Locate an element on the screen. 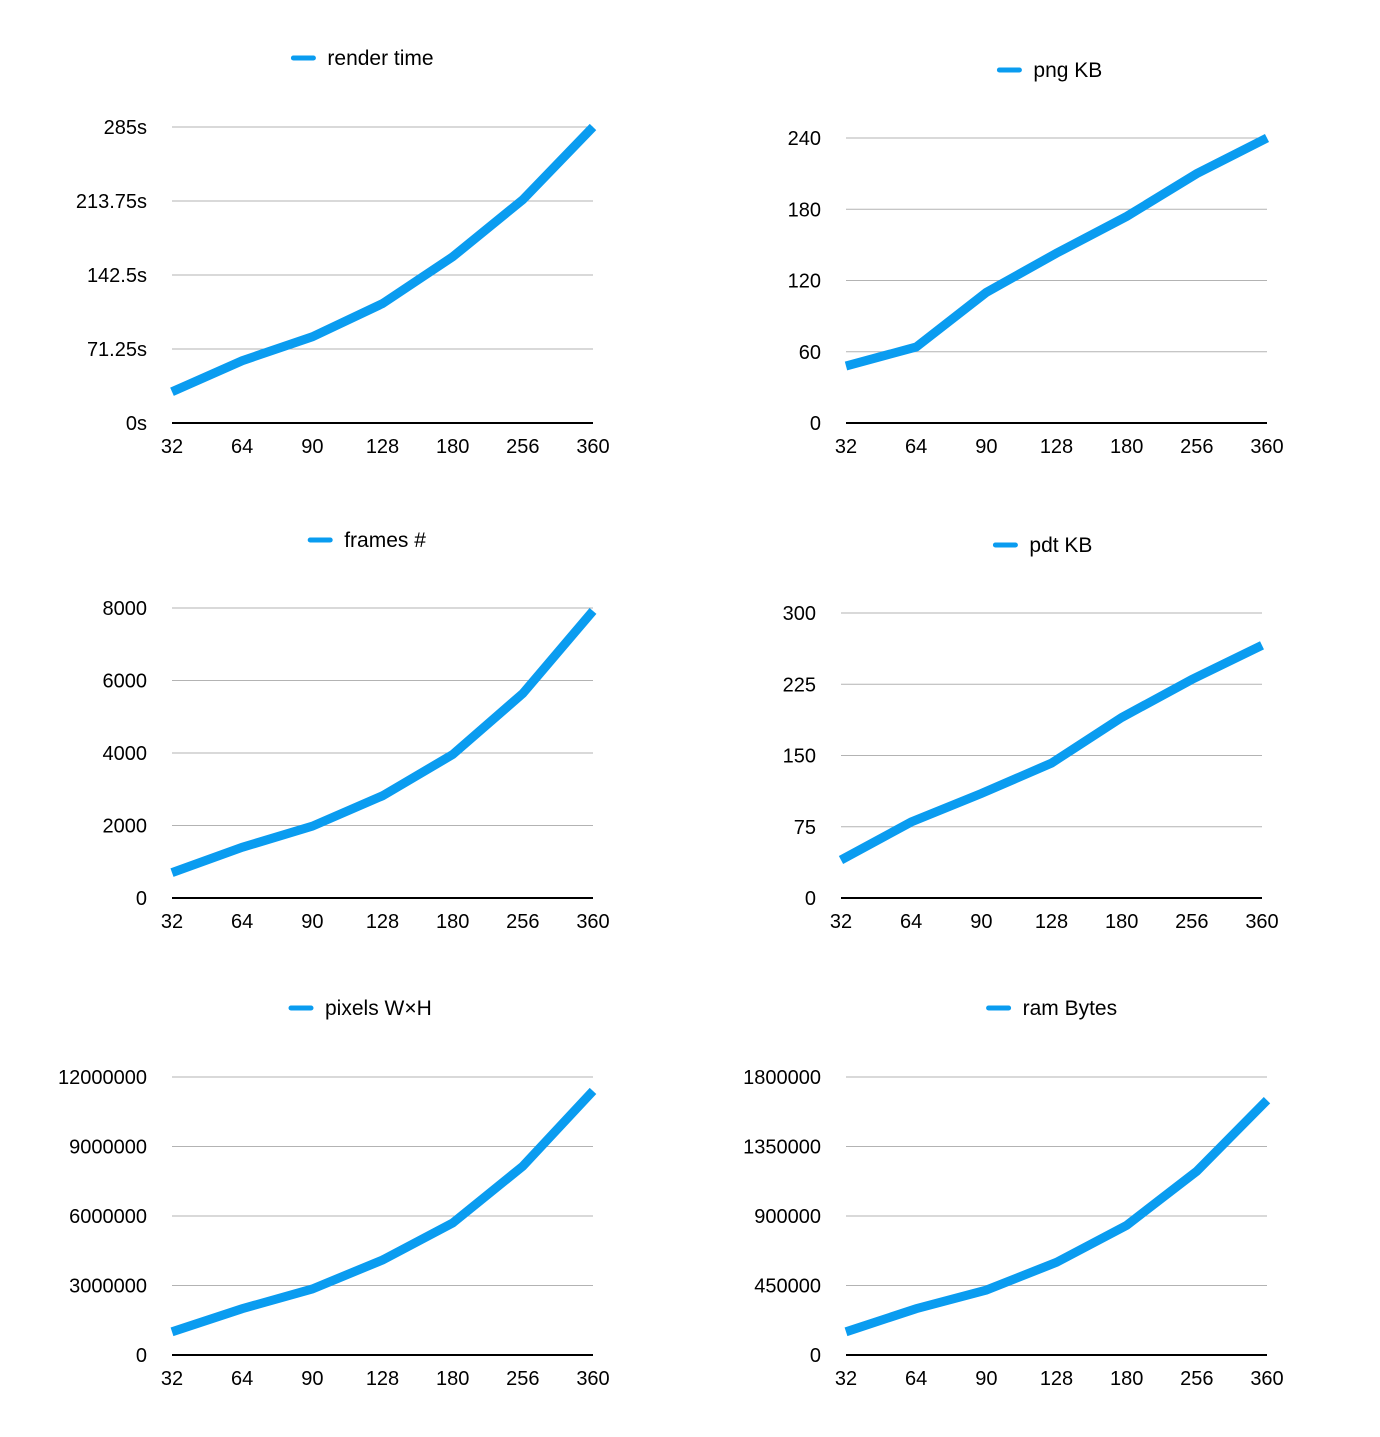 This screenshot has height=1437, width=1380. legend-label: render time is located at coordinates (380, 58).